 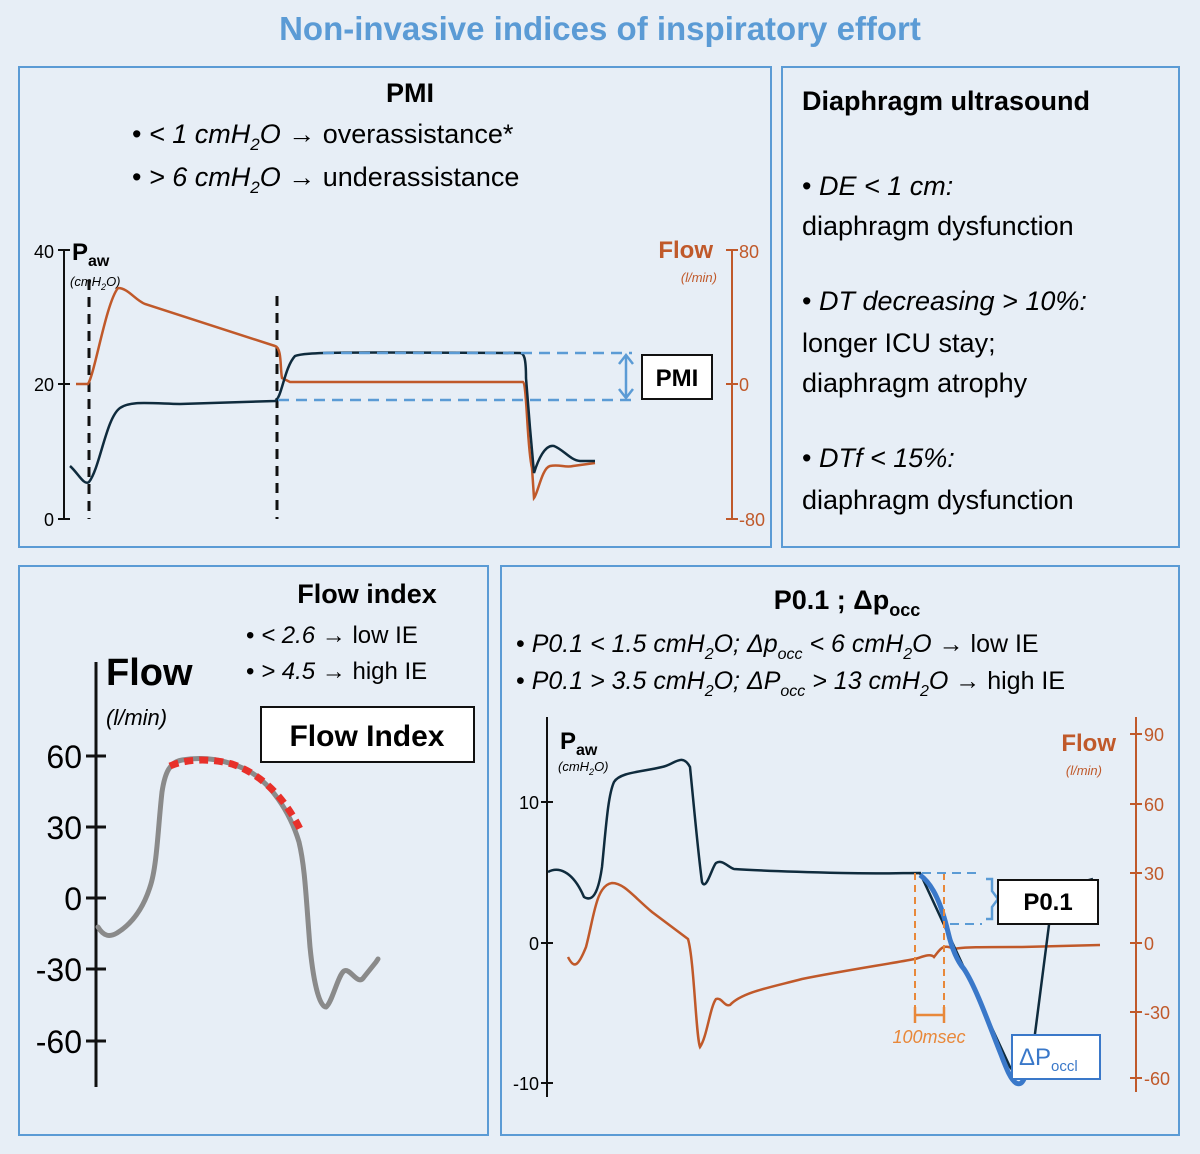 I want to click on p01-right-tick: 60, so click(x=1154, y=805).